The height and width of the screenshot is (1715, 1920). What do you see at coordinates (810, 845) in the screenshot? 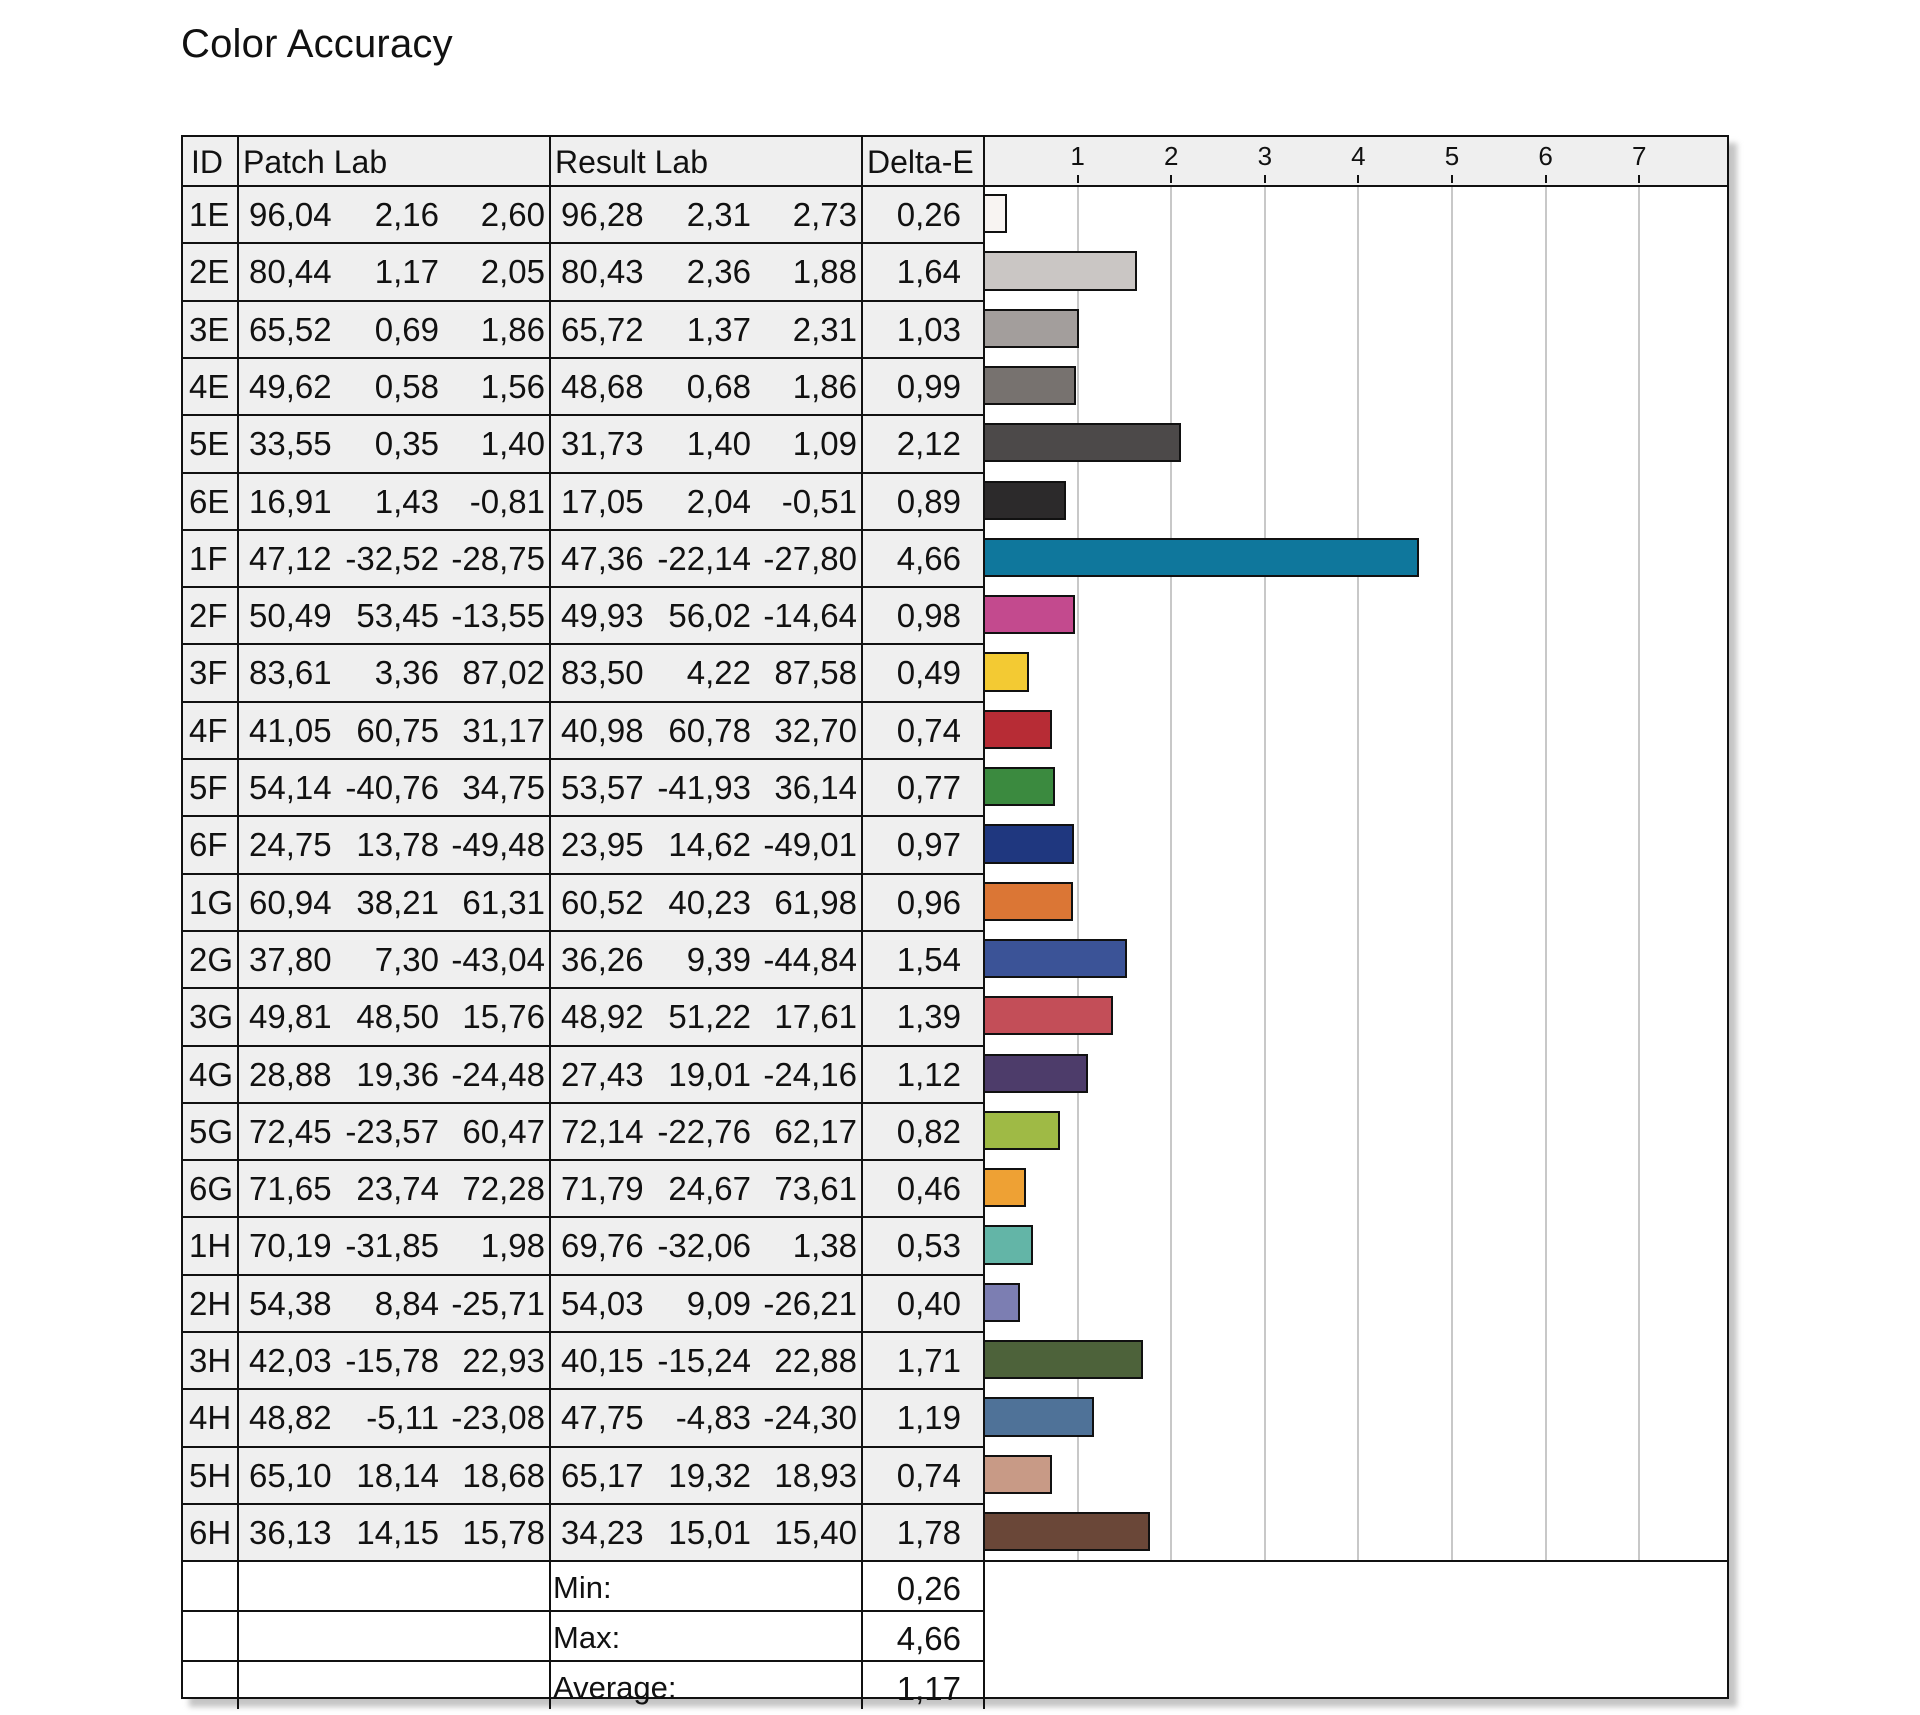
I see `result-lab-value: -49,01` at bounding box center [810, 845].